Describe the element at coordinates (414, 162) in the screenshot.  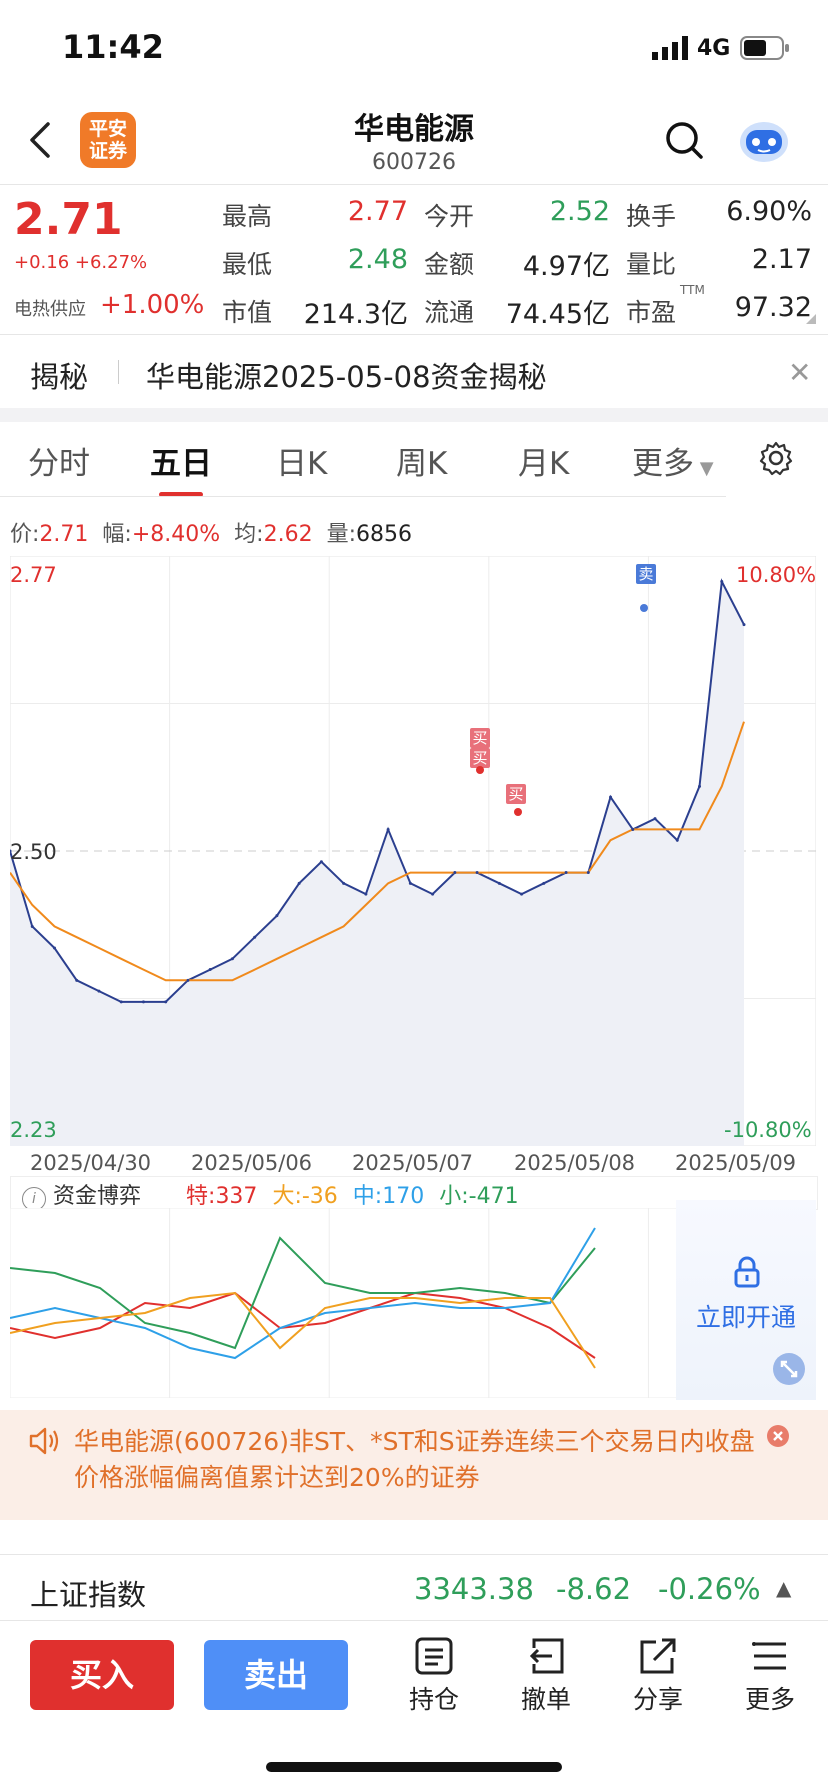
I see `stock-code: 600726` at that location.